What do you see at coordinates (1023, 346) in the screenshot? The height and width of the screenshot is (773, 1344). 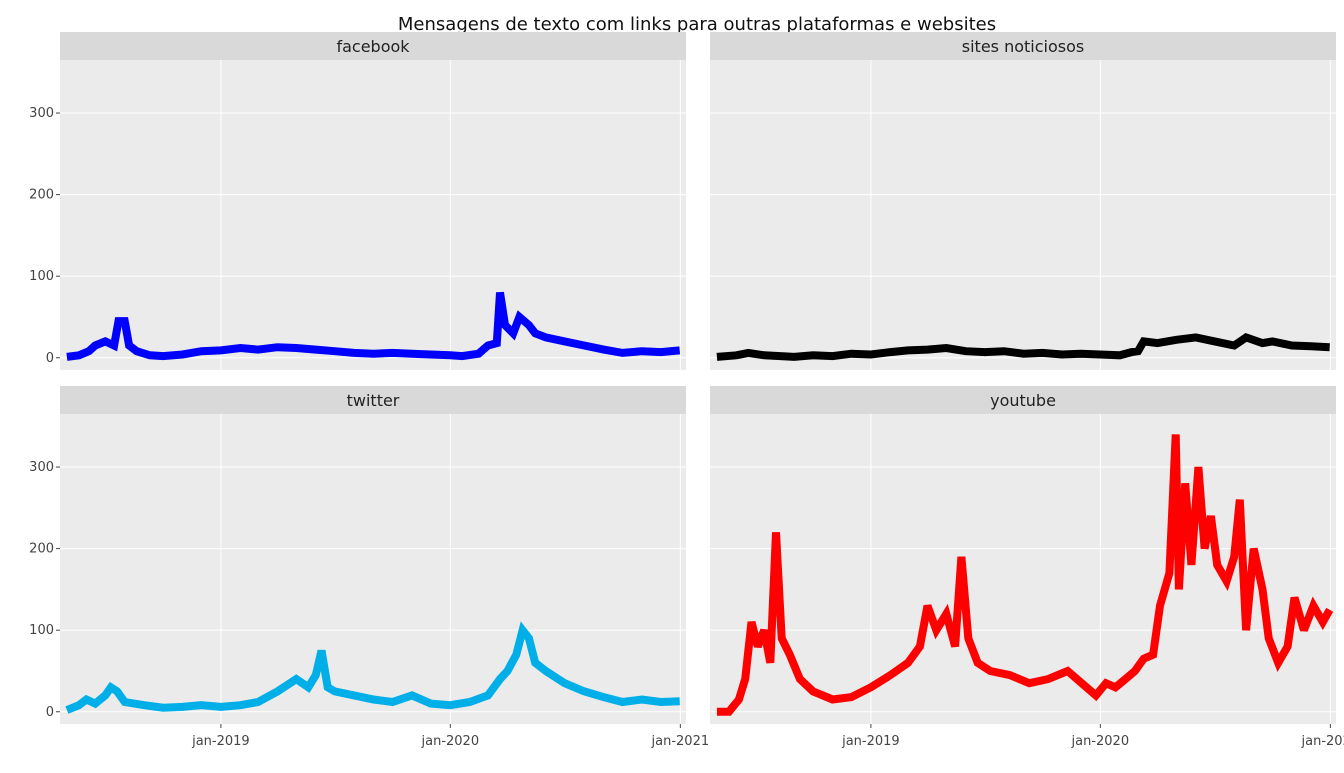 I see `series-line-sites-noticiosos` at bounding box center [1023, 346].